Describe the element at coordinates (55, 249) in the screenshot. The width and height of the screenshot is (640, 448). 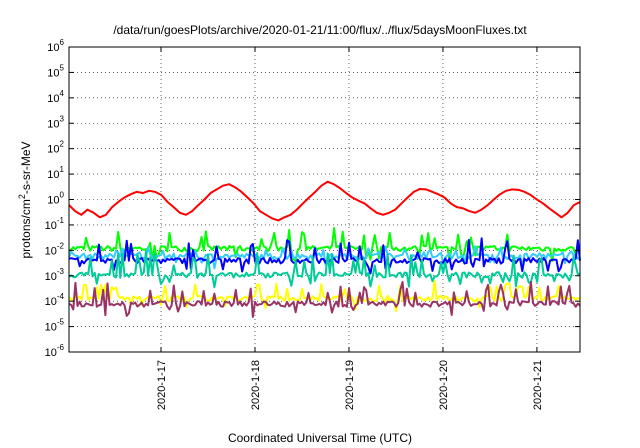
I see `y-tick-label: 10⁻²` at that location.